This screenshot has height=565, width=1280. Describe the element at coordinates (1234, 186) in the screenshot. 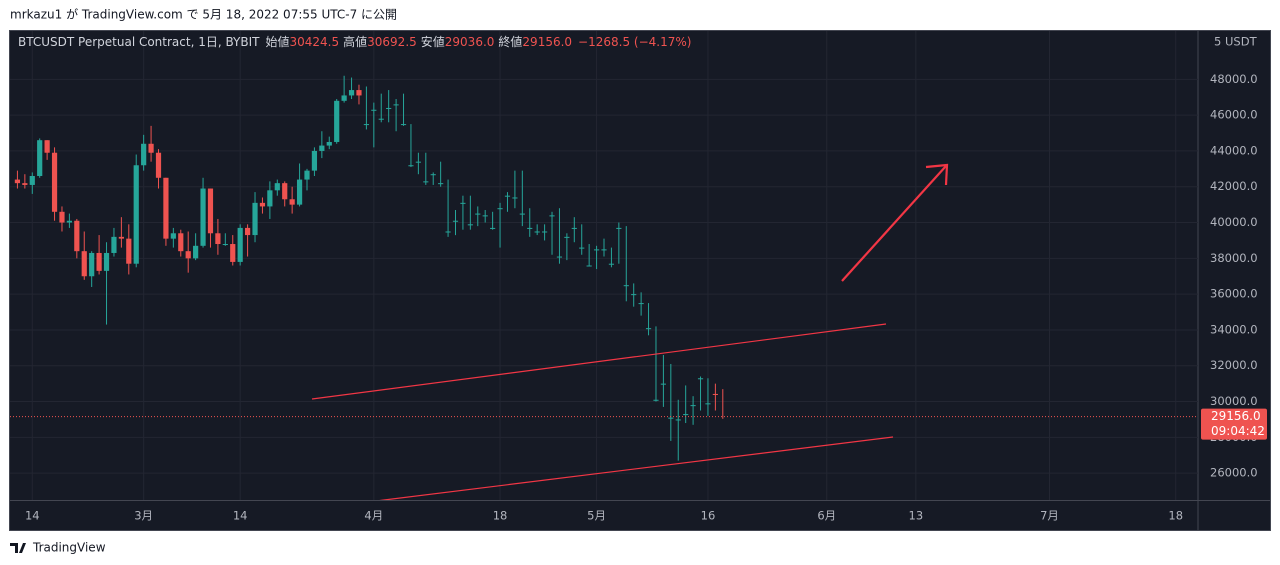

I see `y-tick-label: 42000.0` at that location.